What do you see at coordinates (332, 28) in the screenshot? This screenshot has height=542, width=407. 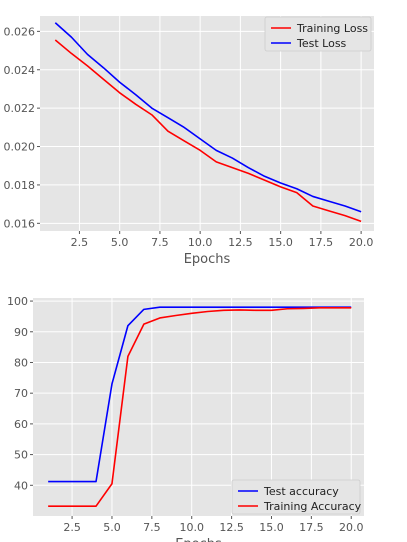 I see `legend-label: Training Loss` at bounding box center [332, 28].